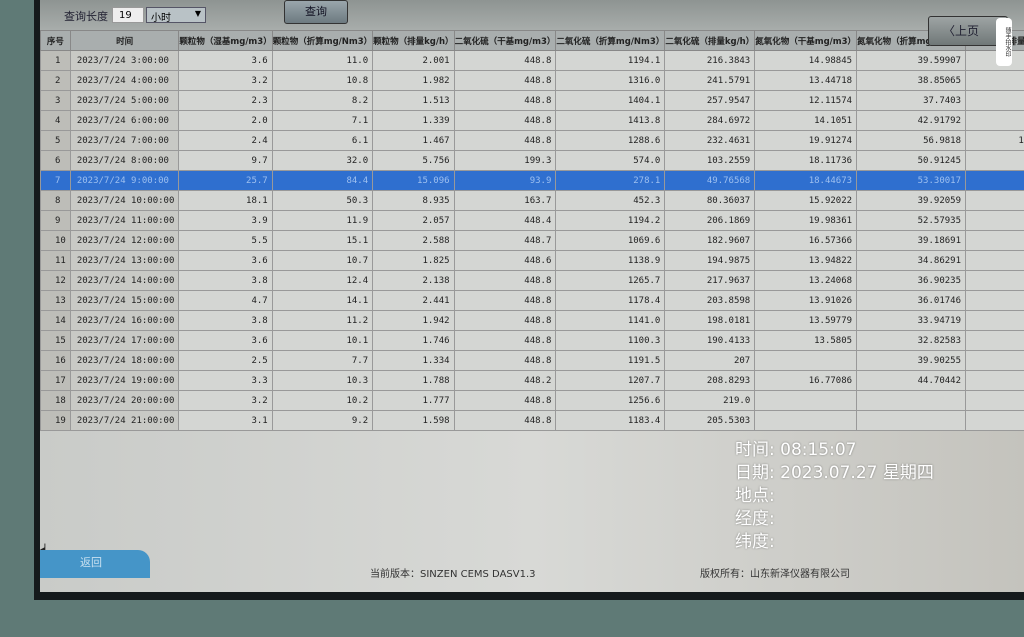  I want to click on version-text: 当前版本：SINZEN CEMS DASV1.3, so click(453, 574).